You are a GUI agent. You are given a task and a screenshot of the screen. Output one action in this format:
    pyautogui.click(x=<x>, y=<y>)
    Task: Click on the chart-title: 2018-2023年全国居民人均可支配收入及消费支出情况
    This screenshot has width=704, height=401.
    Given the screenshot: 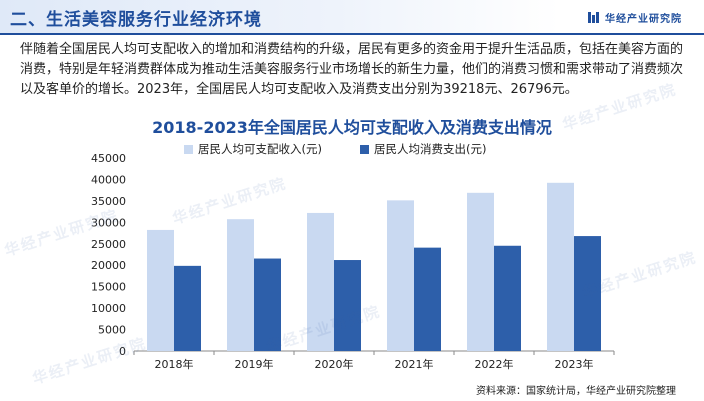 What is the action you would take?
    pyautogui.click(x=352, y=127)
    